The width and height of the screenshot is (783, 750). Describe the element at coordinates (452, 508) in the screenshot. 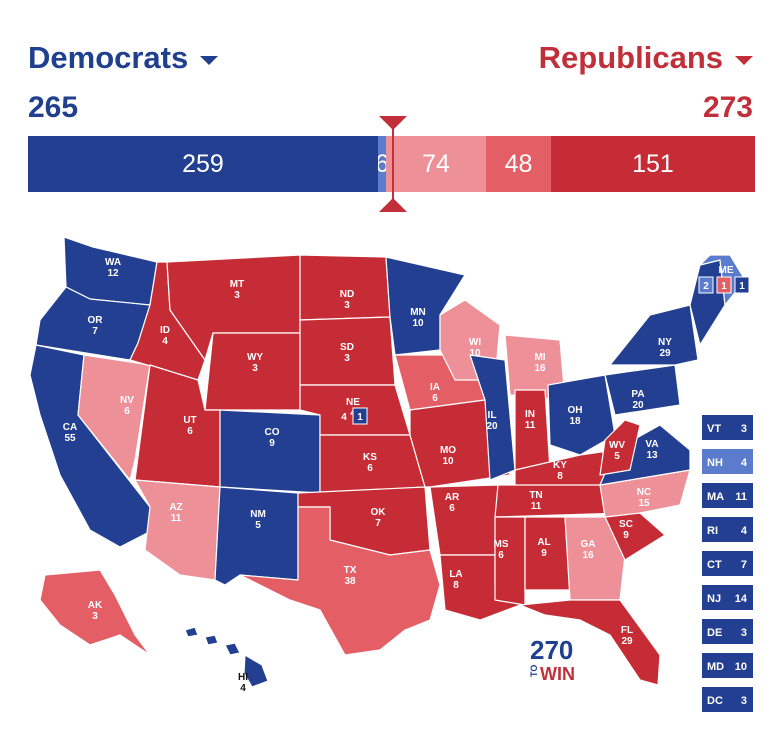

I see `state-votes-ar: 6` at that location.